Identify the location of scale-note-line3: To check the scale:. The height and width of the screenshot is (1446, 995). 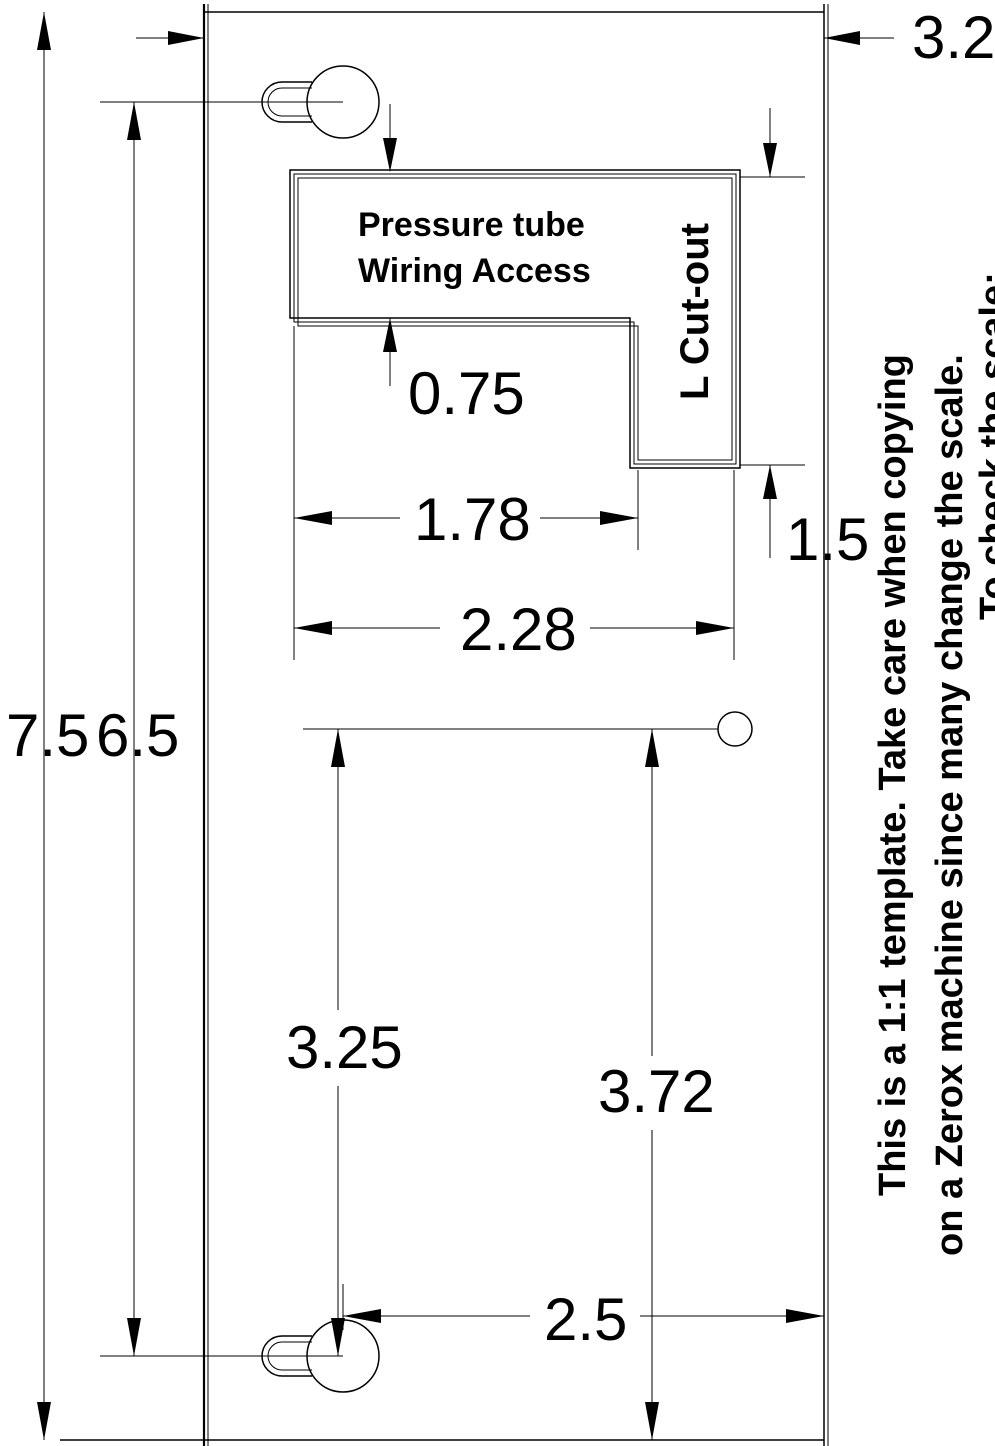
(984, 446).